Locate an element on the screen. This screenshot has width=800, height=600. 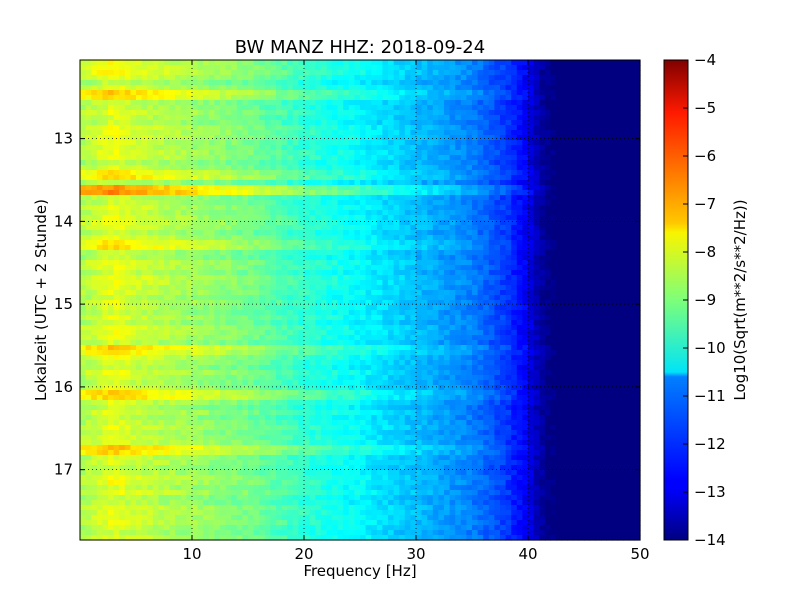
chart-title: BW MANZ HHZ: 2018-09-24 is located at coordinates (360, 47).